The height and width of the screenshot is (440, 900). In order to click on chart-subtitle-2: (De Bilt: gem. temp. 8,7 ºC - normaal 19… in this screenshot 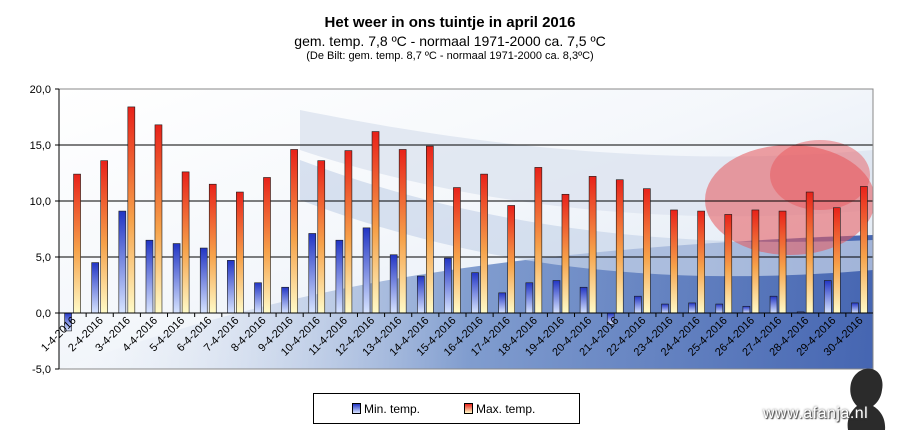, I will do `click(450, 56)`.